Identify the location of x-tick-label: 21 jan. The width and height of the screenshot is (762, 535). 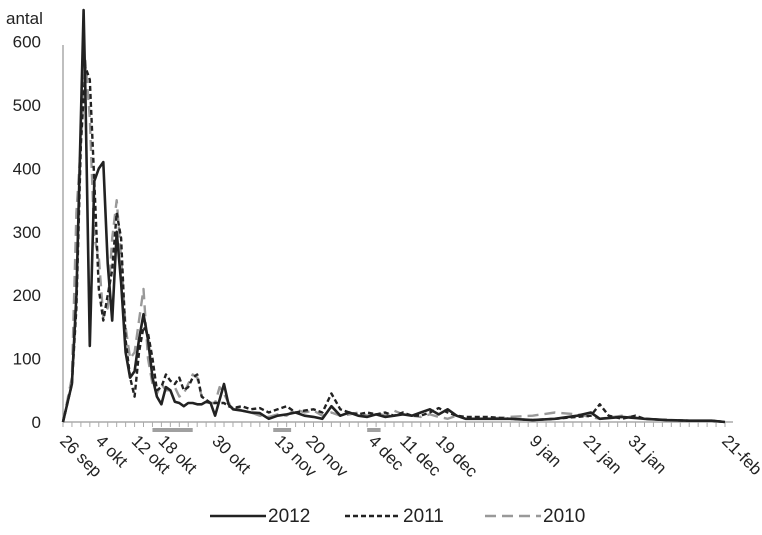
(603, 454).